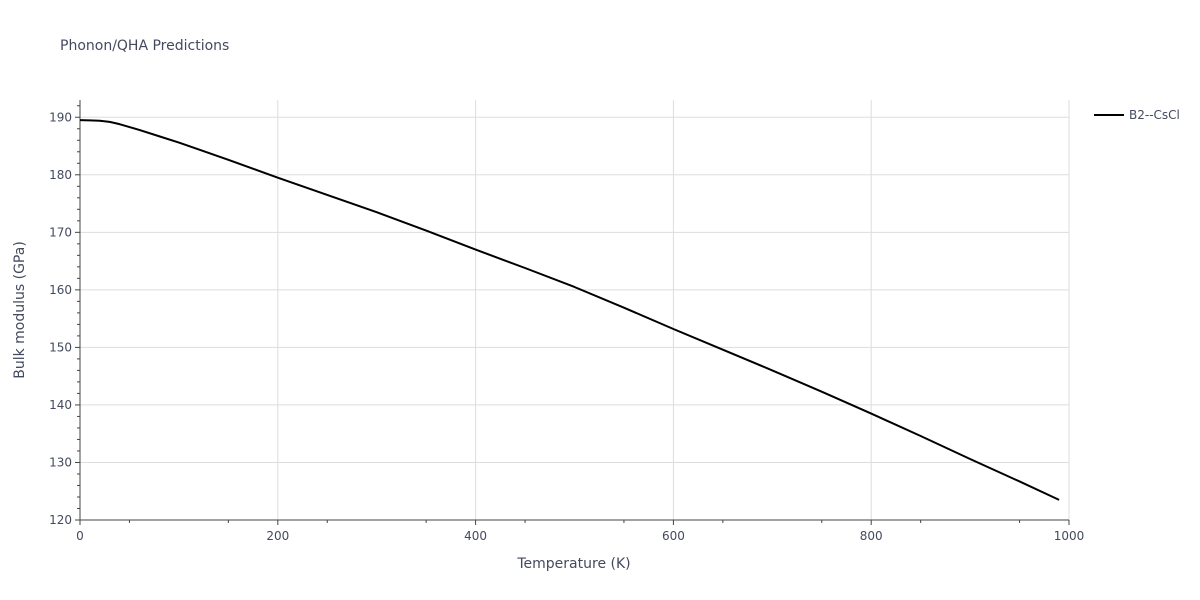  I want to click on x-tick-label: 800, so click(871, 536).